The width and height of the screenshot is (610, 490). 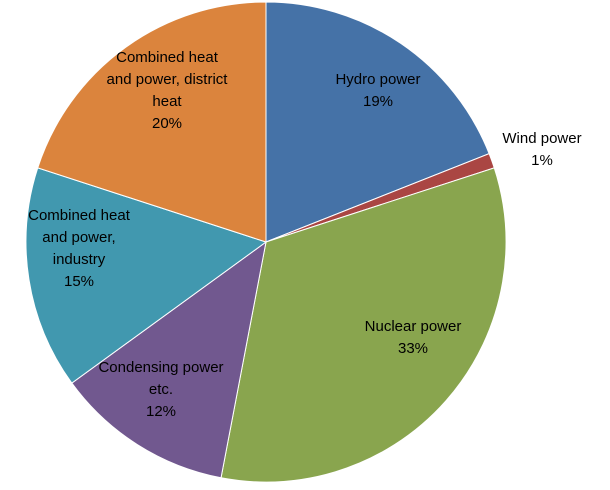 I want to click on slice-percent-label: 20%, so click(x=167, y=123).